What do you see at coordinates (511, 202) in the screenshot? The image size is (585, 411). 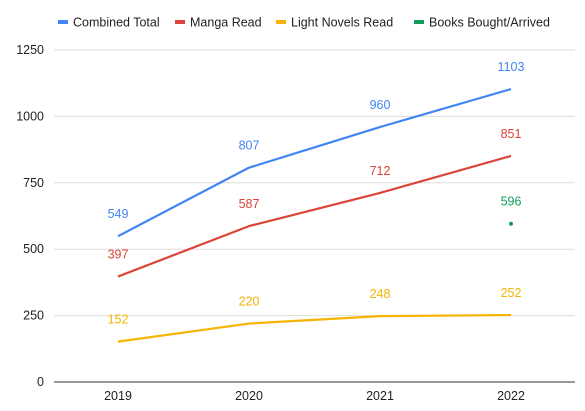 I see `data-label: 596` at bounding box center [511, 202].